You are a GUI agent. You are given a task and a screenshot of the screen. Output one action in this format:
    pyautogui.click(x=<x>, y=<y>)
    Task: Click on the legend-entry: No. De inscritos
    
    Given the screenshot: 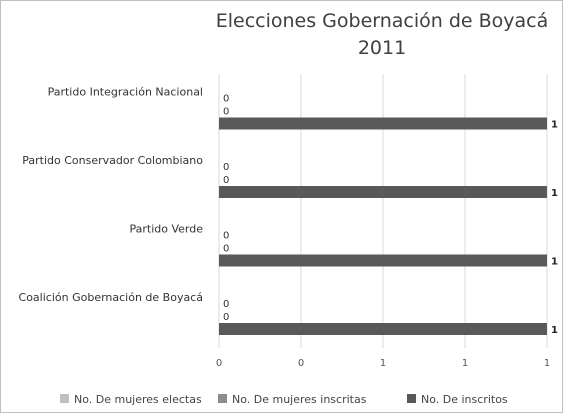 What is the action you would take?
    pyautogui.click(x=464, y=399)
    